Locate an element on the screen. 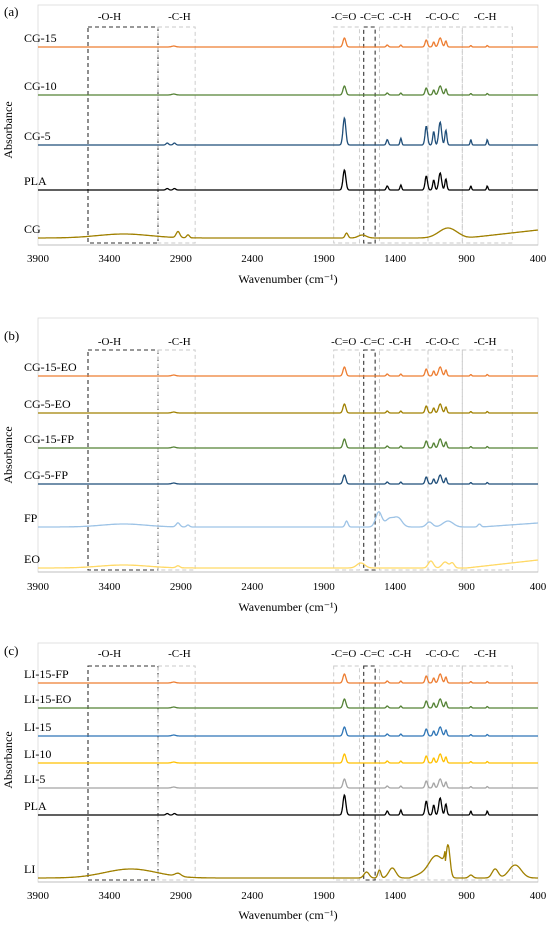 Image resolution: width=550 pixels, height=928 pixels. series-line-li-15-fp is located at coordinates (288, 678).